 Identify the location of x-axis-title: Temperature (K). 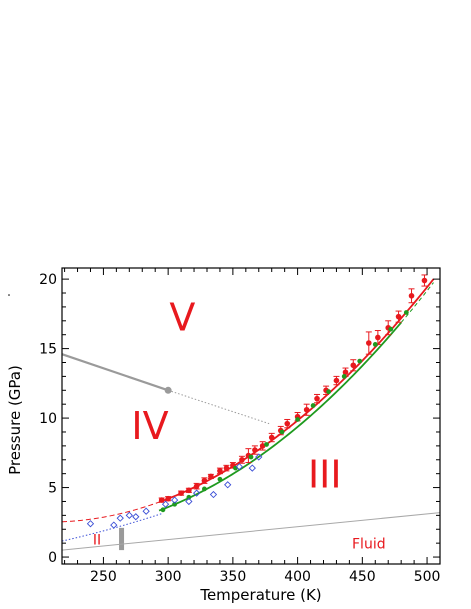
(260, 595).